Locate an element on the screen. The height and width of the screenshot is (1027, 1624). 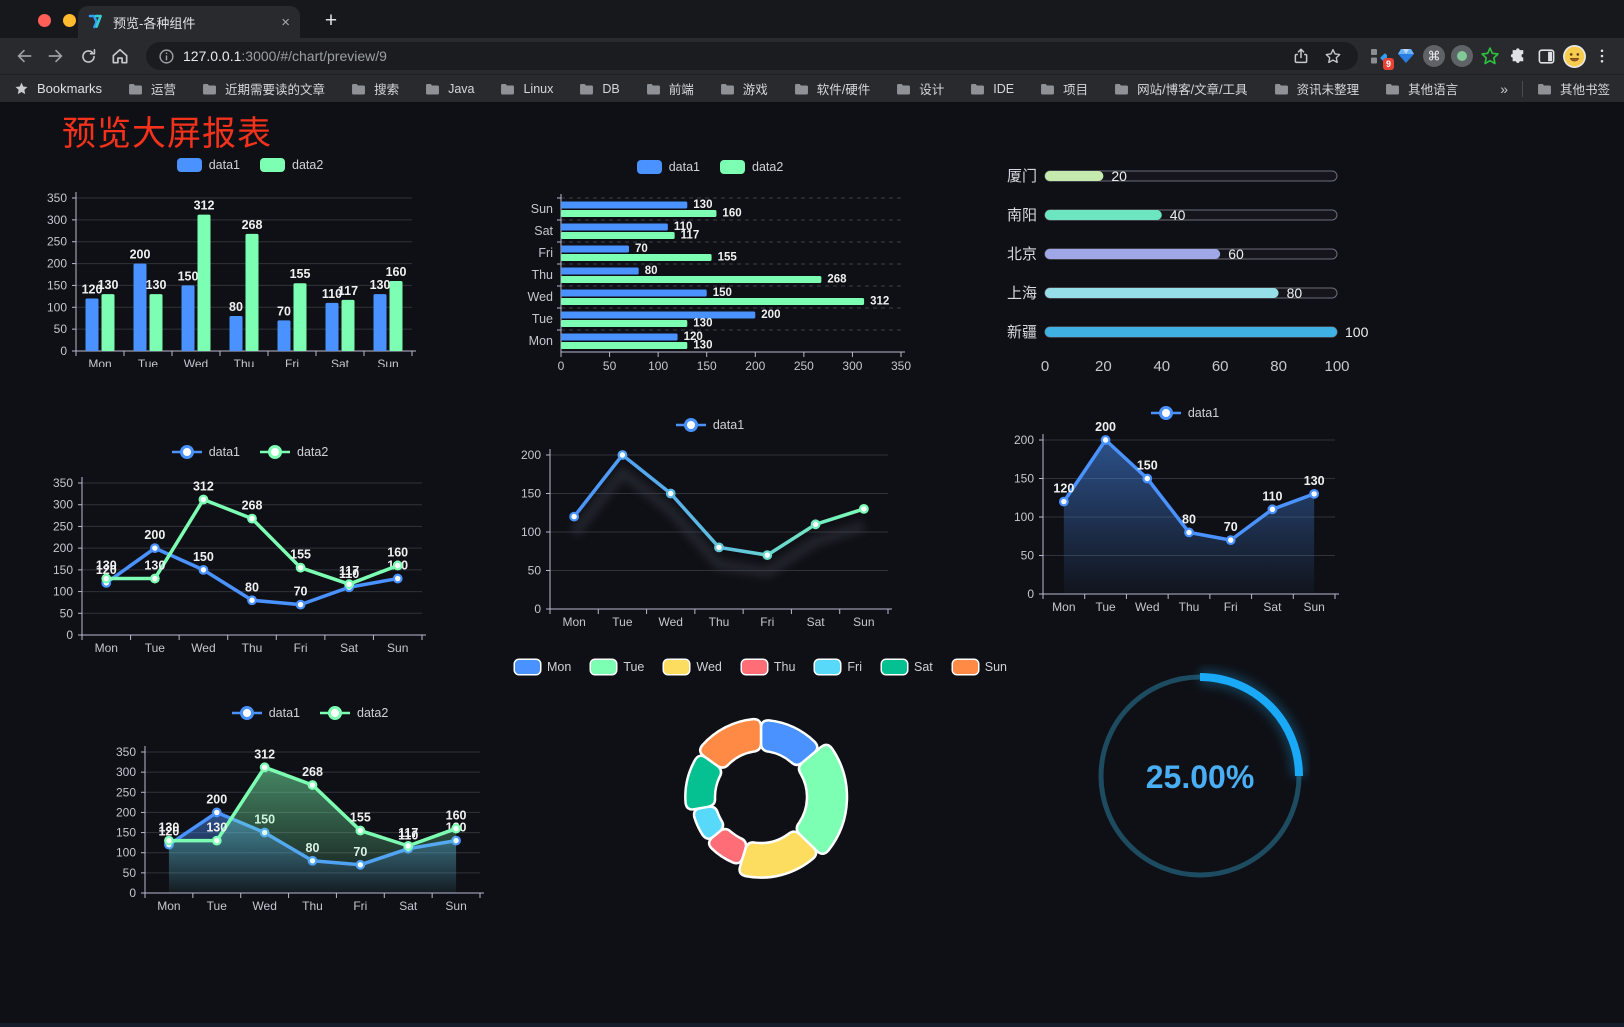
bookmark-folder: 项目 is located at coordinates (1064, 88).